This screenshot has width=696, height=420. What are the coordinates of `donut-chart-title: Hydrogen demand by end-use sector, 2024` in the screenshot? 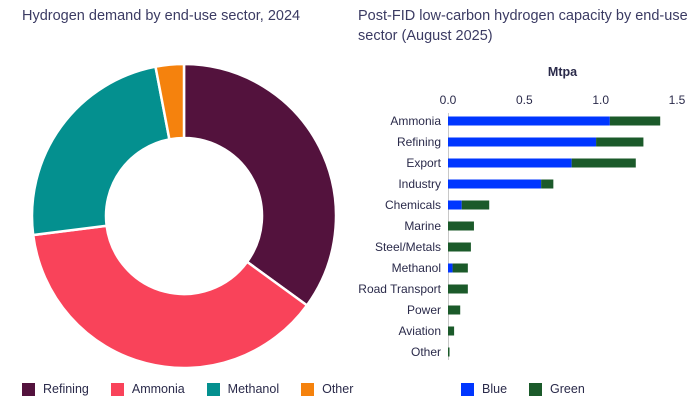 It's located at (161, 16).